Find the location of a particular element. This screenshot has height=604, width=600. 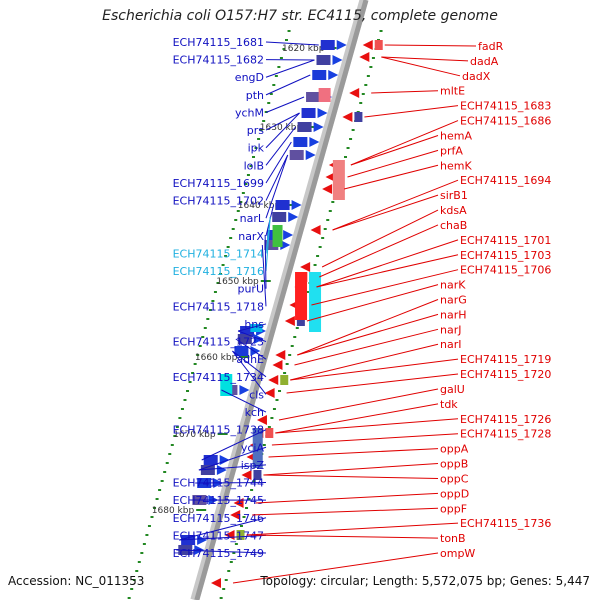

right-gene-label: chaB is located at coordinates (453, 225).